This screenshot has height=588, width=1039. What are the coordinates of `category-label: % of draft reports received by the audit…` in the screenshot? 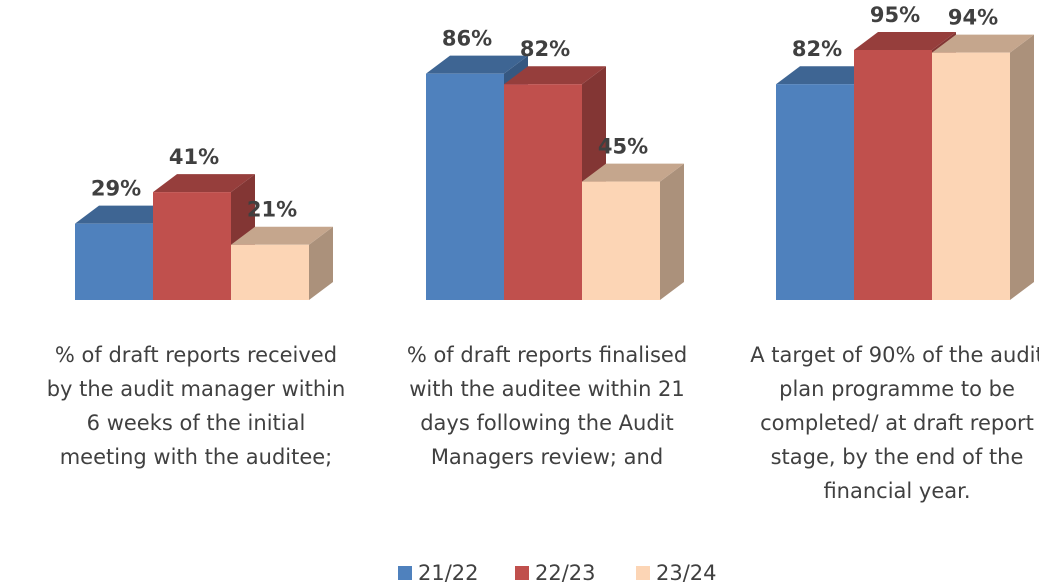 It's located at (196, 406).